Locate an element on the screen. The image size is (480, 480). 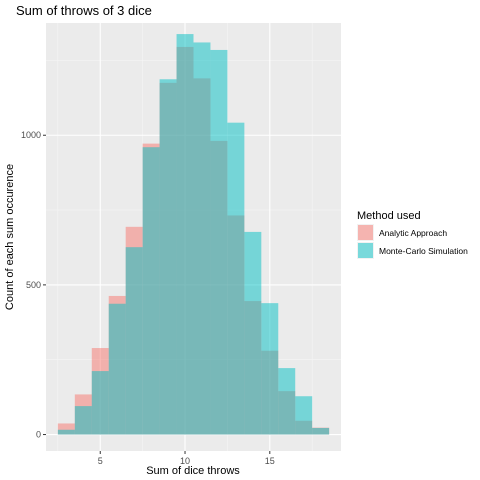
legend-label: Analytic Approach is located at coordinates (413, 233).